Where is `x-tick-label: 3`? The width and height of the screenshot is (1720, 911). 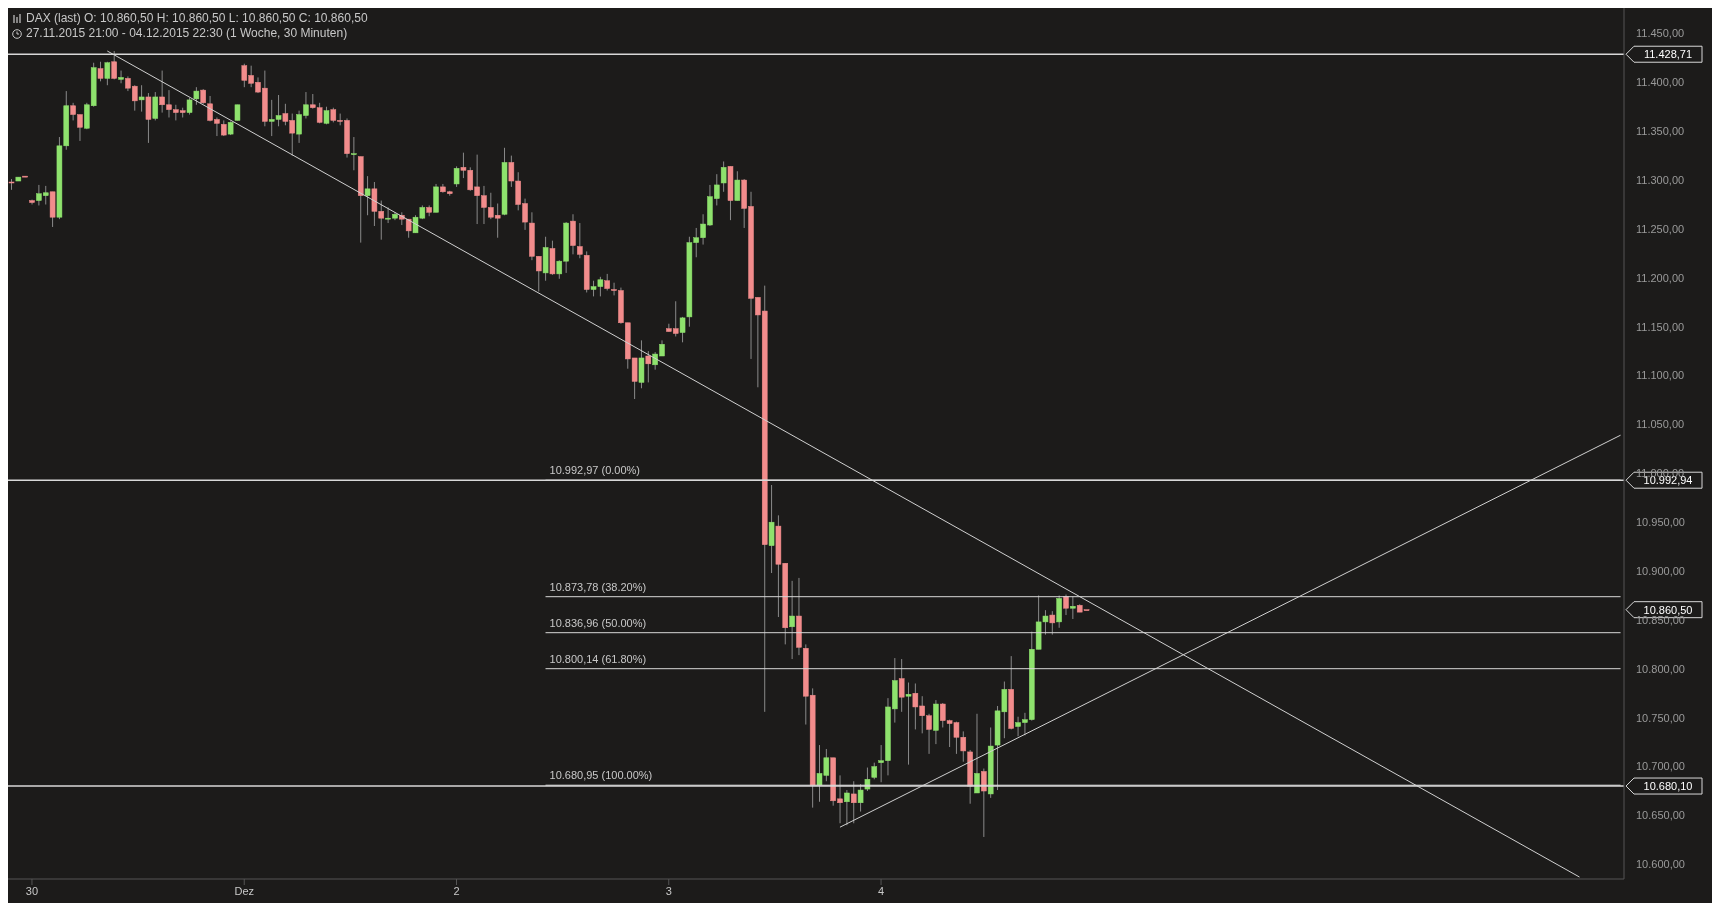
x-tick-label: 3 is located at coordinates (668, 890).